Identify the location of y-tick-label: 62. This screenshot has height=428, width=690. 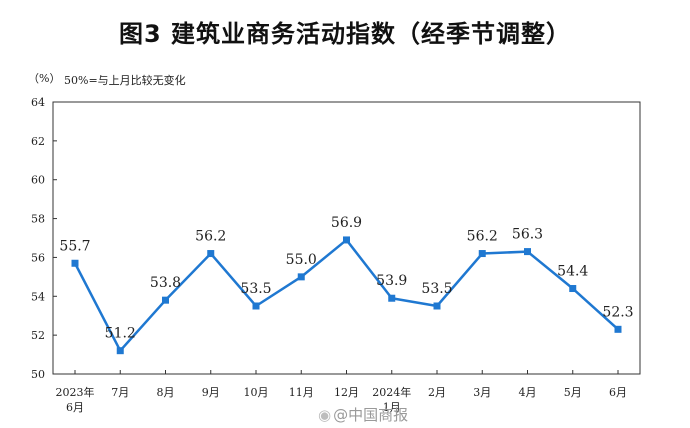
(38, 141).